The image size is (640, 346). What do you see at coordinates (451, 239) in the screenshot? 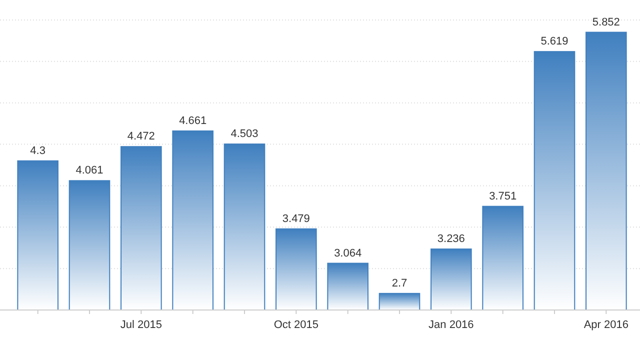
I see `data-label: 3.236` at bounding box center [451, 239].